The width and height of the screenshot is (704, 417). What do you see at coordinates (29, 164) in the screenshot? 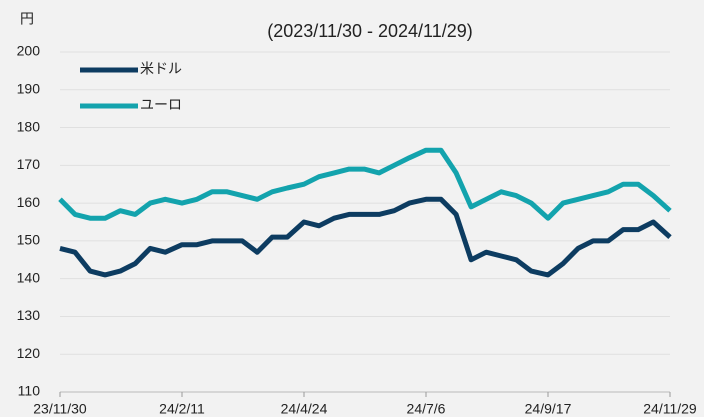
I see `y-tick-label: 170` at bounding box center [29, 164].